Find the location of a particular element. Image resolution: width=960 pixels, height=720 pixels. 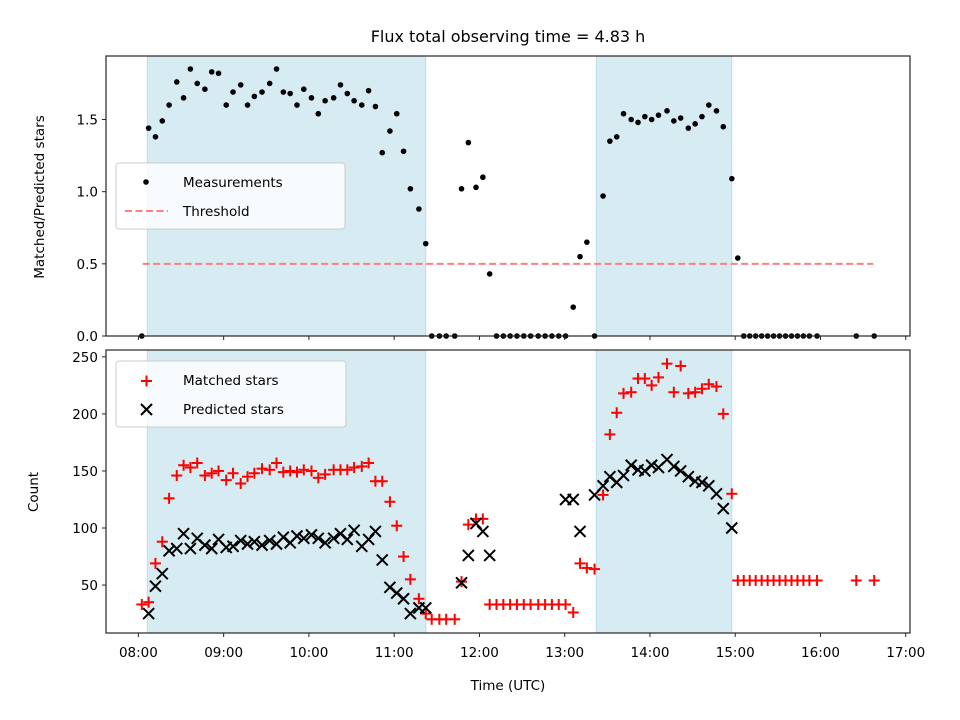

y-tick-label: 200 is located at coordinates (85, 415).